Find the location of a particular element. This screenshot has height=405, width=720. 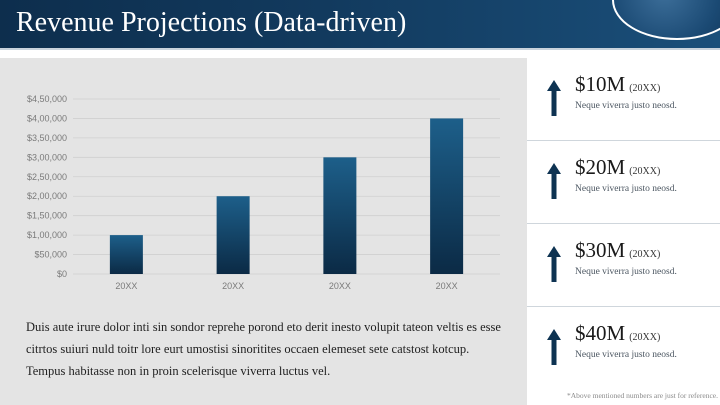

y-tick-label: $2,00,000 is located at coordinates (47, 196).